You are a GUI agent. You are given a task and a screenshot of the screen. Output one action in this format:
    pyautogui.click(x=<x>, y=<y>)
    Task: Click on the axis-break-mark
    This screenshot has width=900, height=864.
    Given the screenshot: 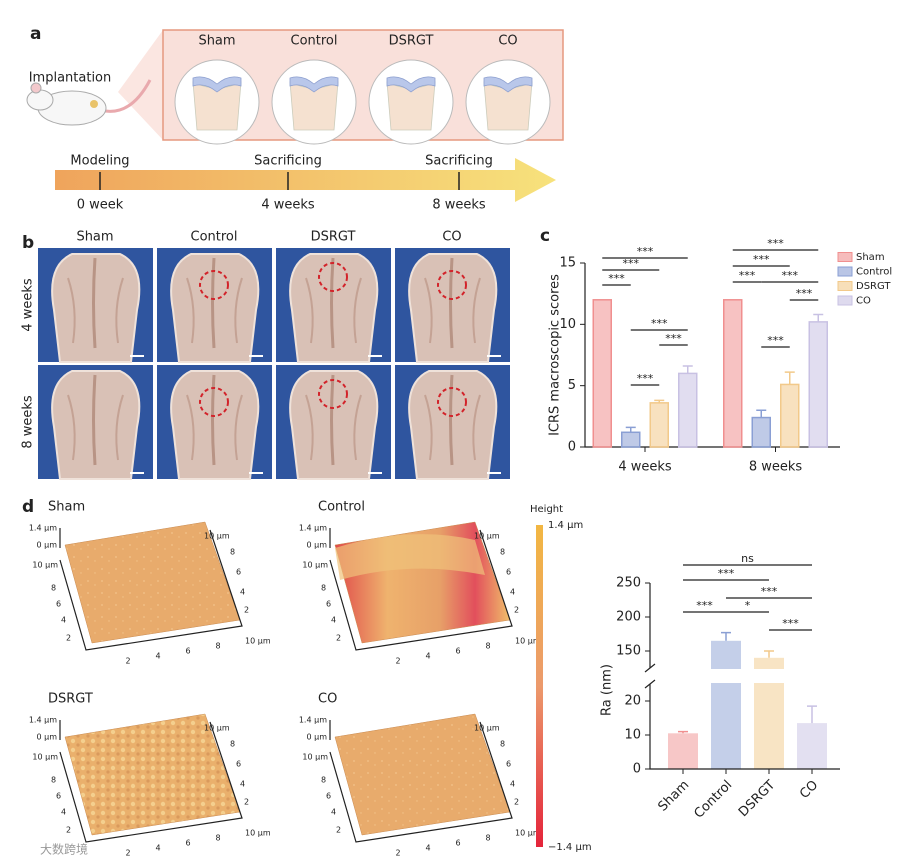 What is the action you would take?
    pyautogui.click(x=650, y=676)
    